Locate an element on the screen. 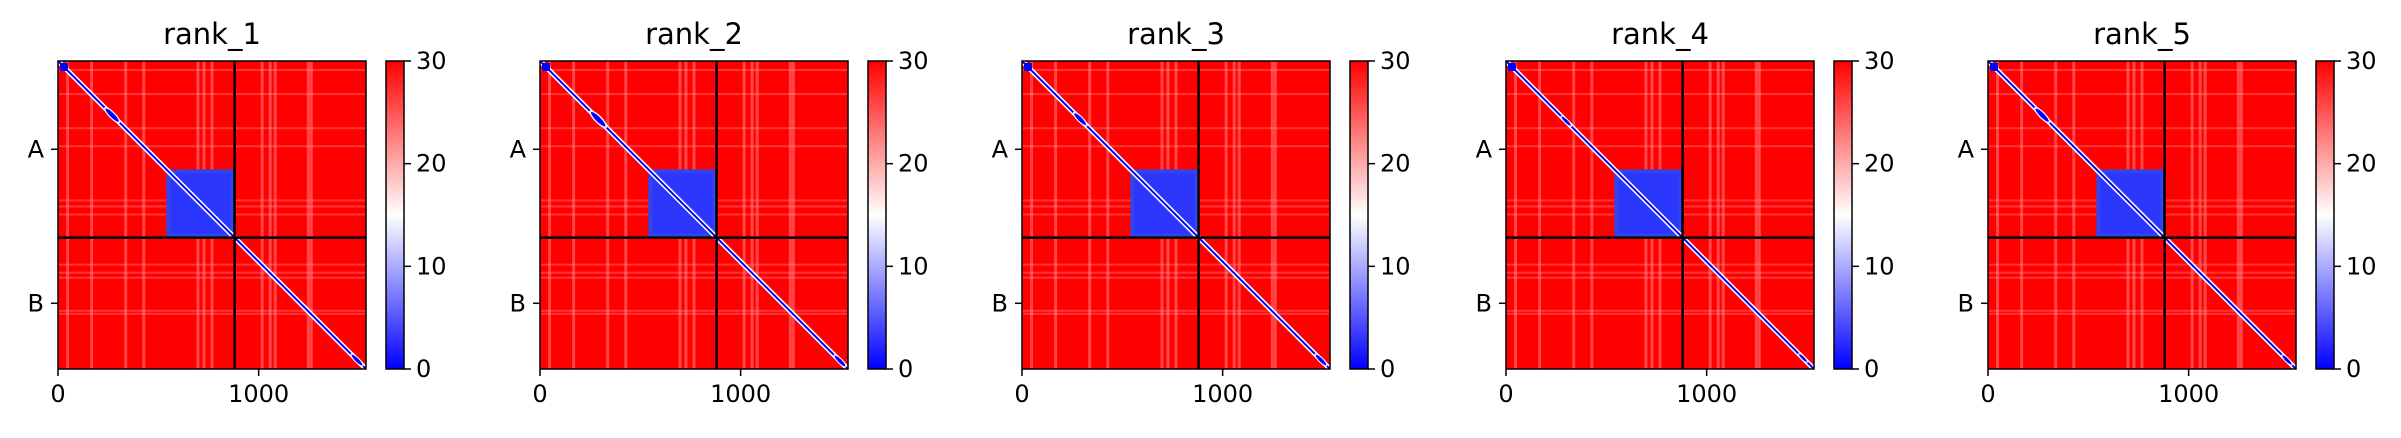  panel-title: rank_3 is located at coordinates (1176, 34).